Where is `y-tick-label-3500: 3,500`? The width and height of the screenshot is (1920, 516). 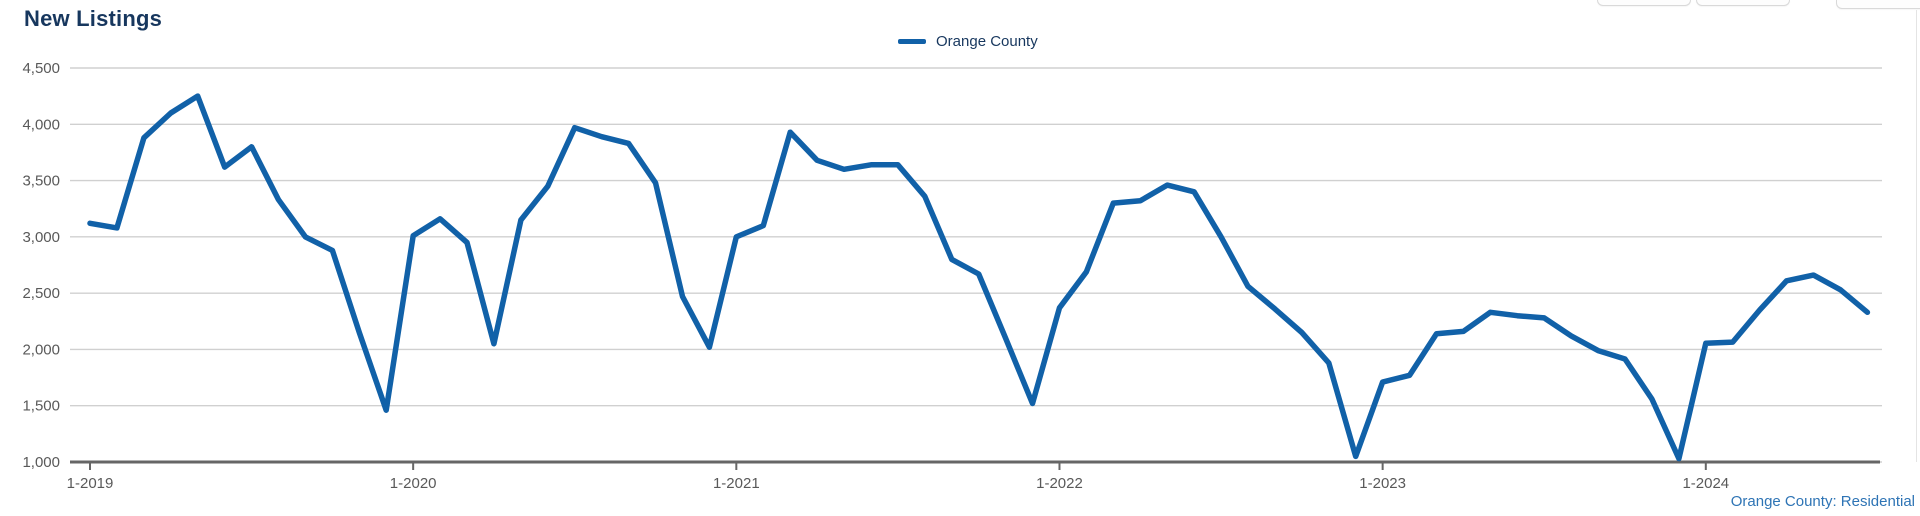
y-tick-label-3500: 3,500 is located at coordinates (41, 181).